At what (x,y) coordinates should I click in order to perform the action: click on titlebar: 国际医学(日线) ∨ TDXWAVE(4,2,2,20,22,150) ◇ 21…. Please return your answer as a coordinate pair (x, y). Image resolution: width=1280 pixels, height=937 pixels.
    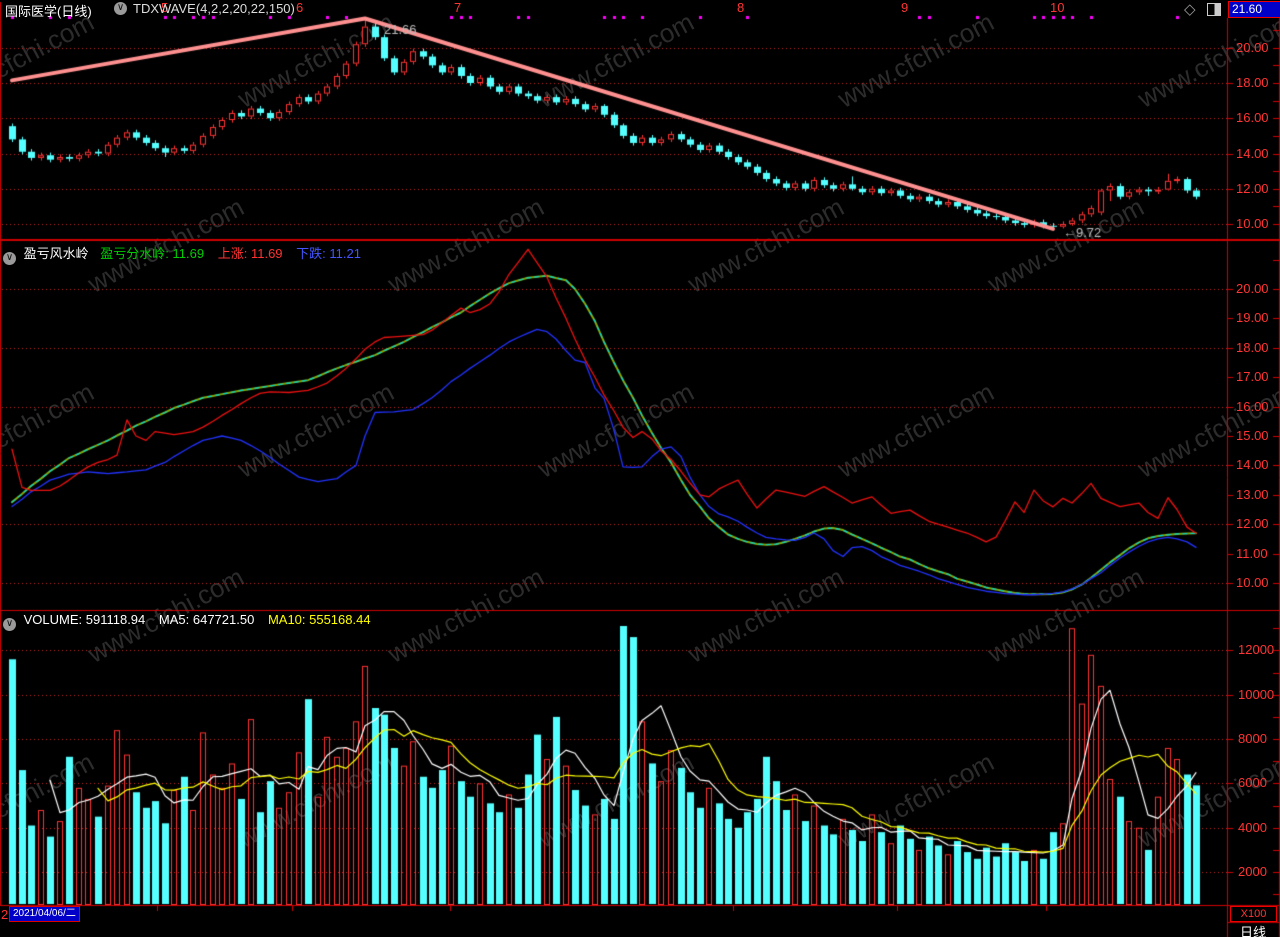
    Looking at the image, I should click on (640, 9).